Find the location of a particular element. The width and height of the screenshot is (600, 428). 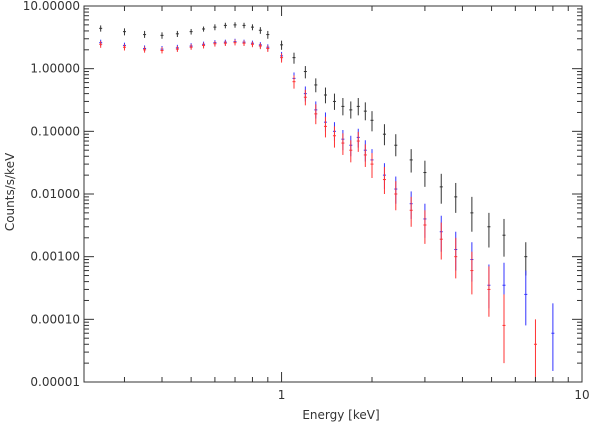

y-tick-label: 10.00000 is located at coordinates (51, 6).